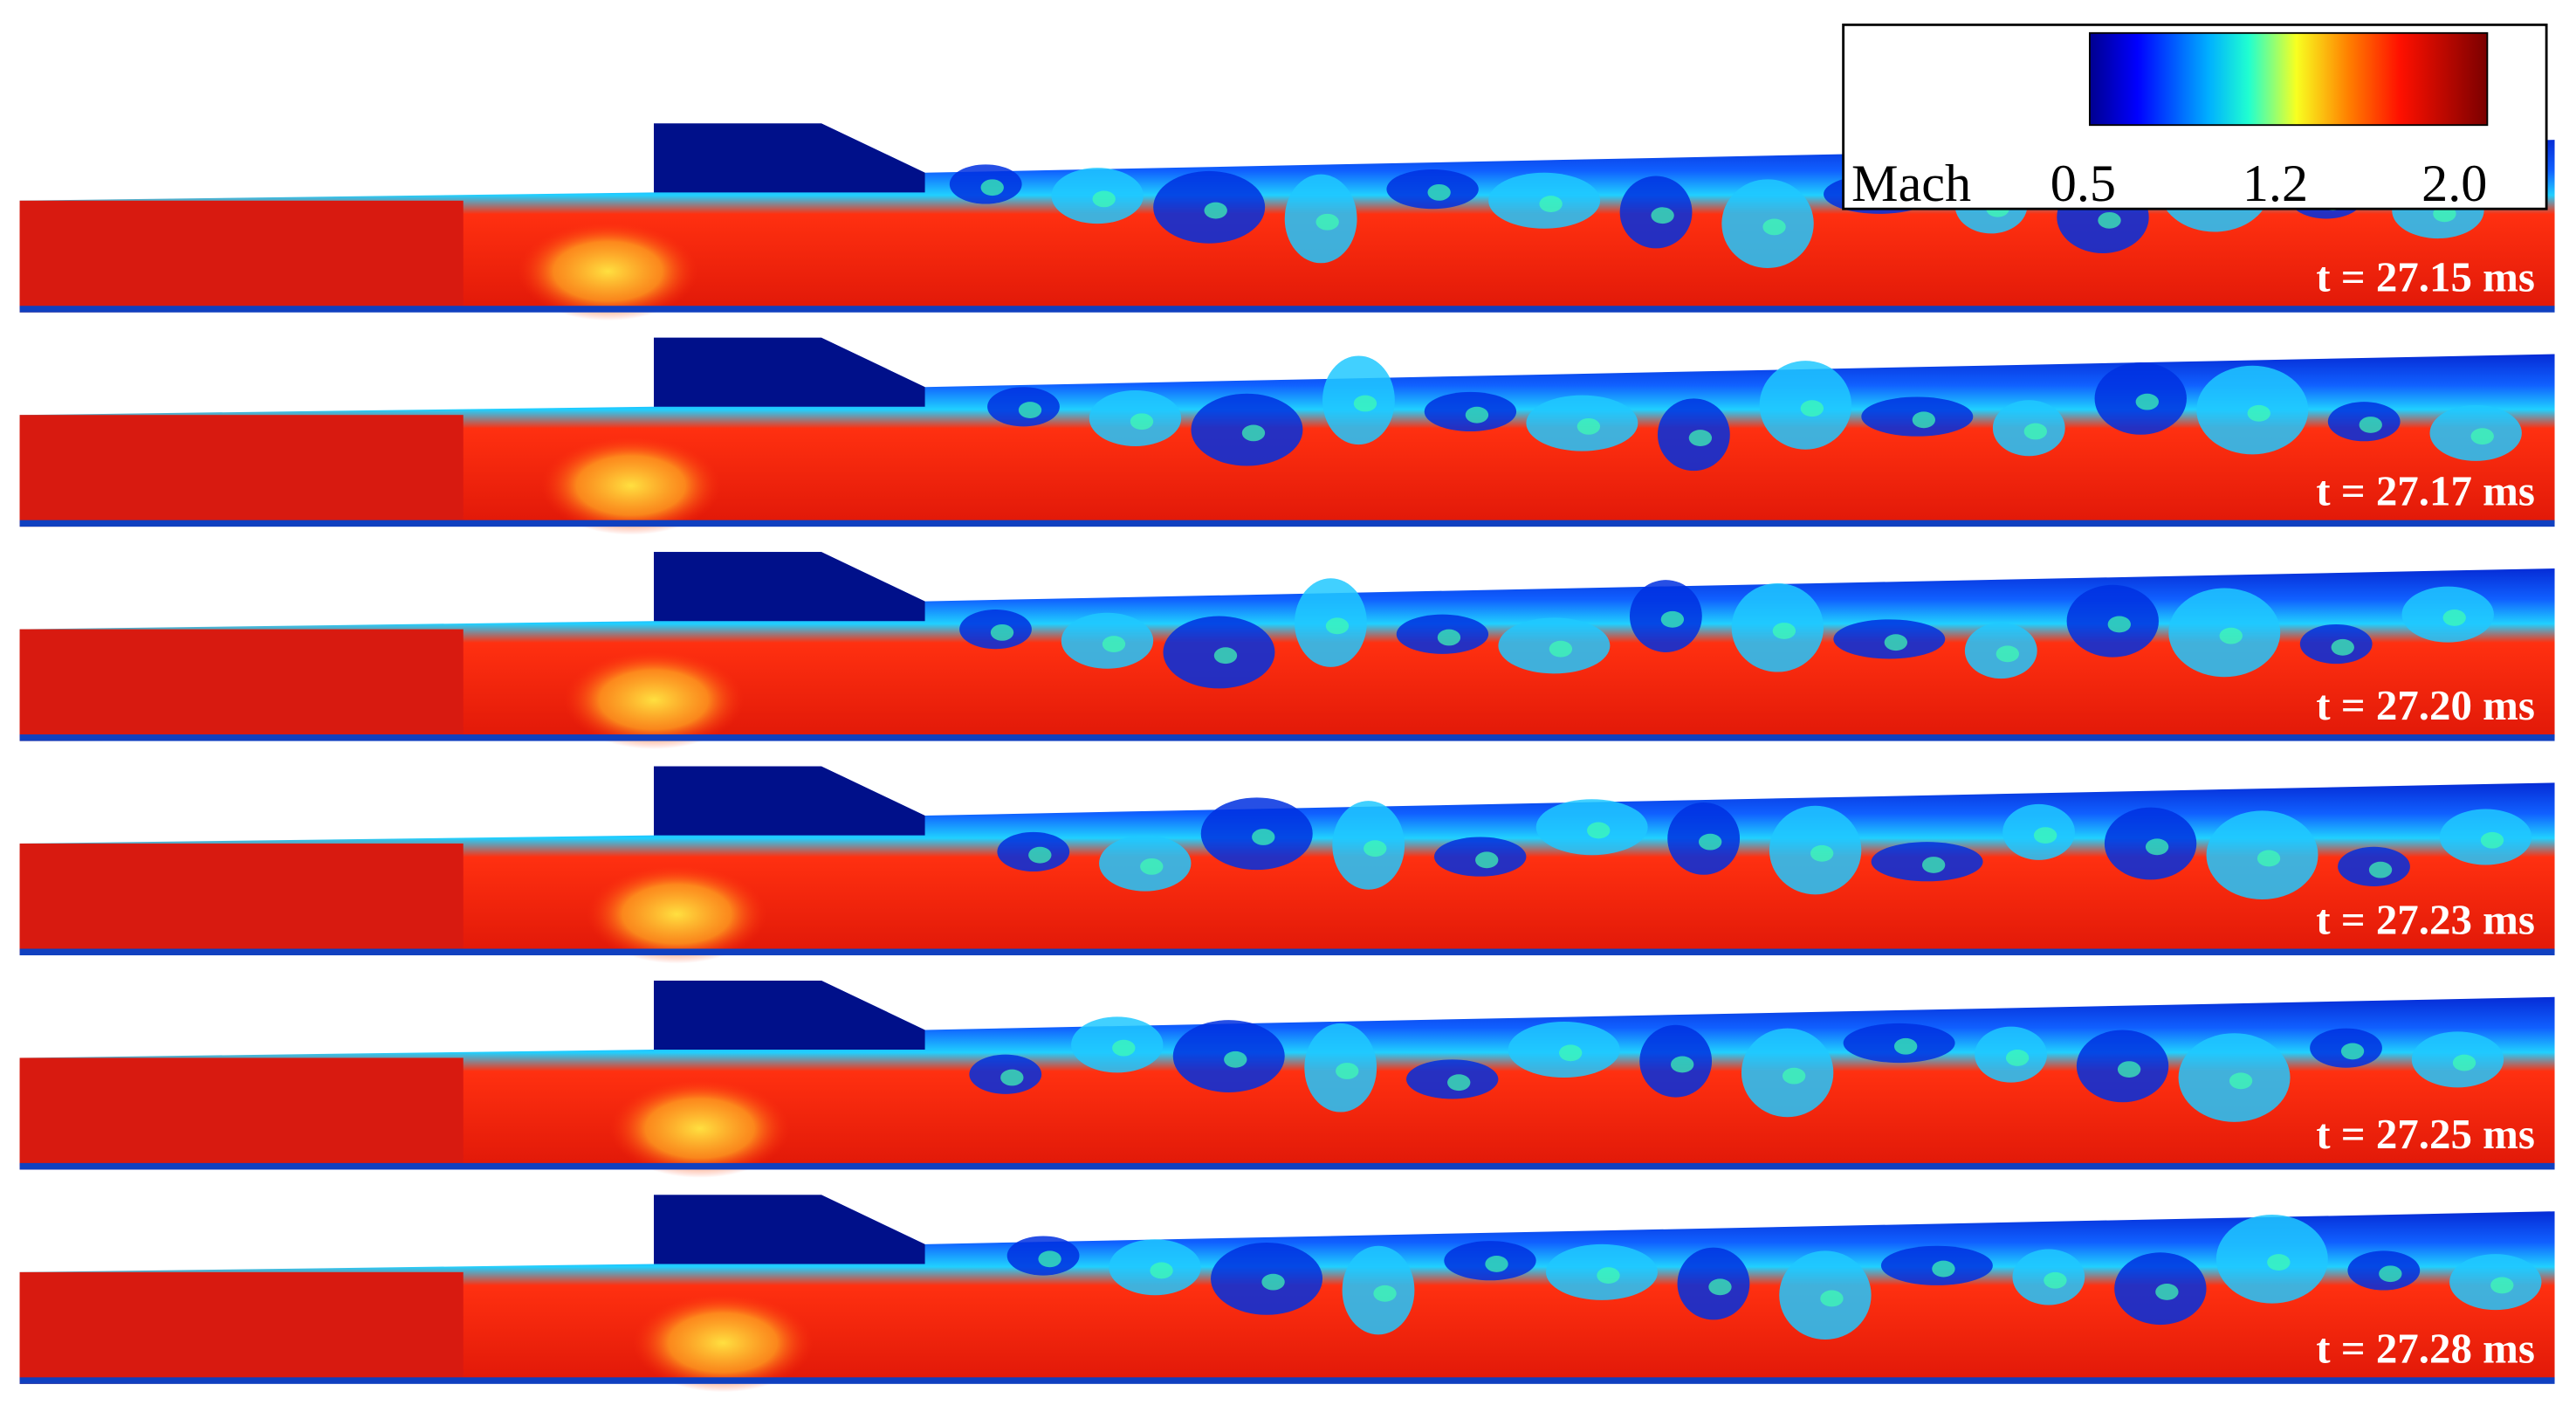 The height and width of the screenshot is (1412, 2576). I want to click on time-label: t = 27.15 ms, so click(2425, 276).